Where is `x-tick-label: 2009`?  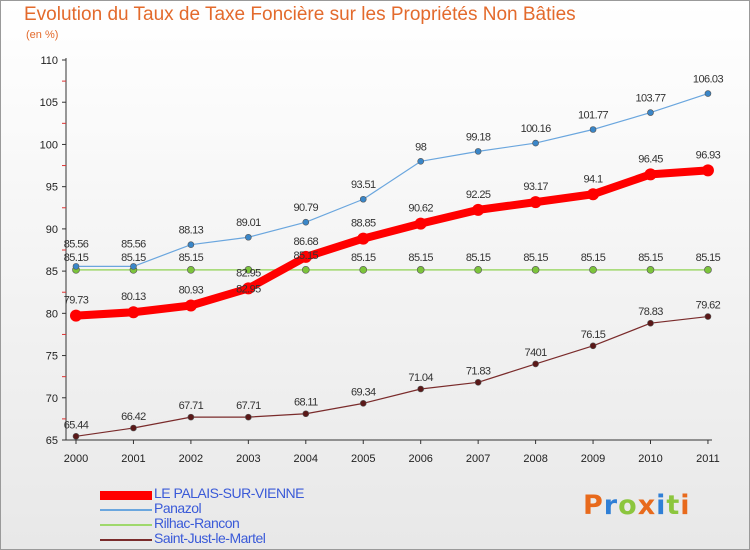 x-tick-label: 2009 is located at coordinates (593, 459).